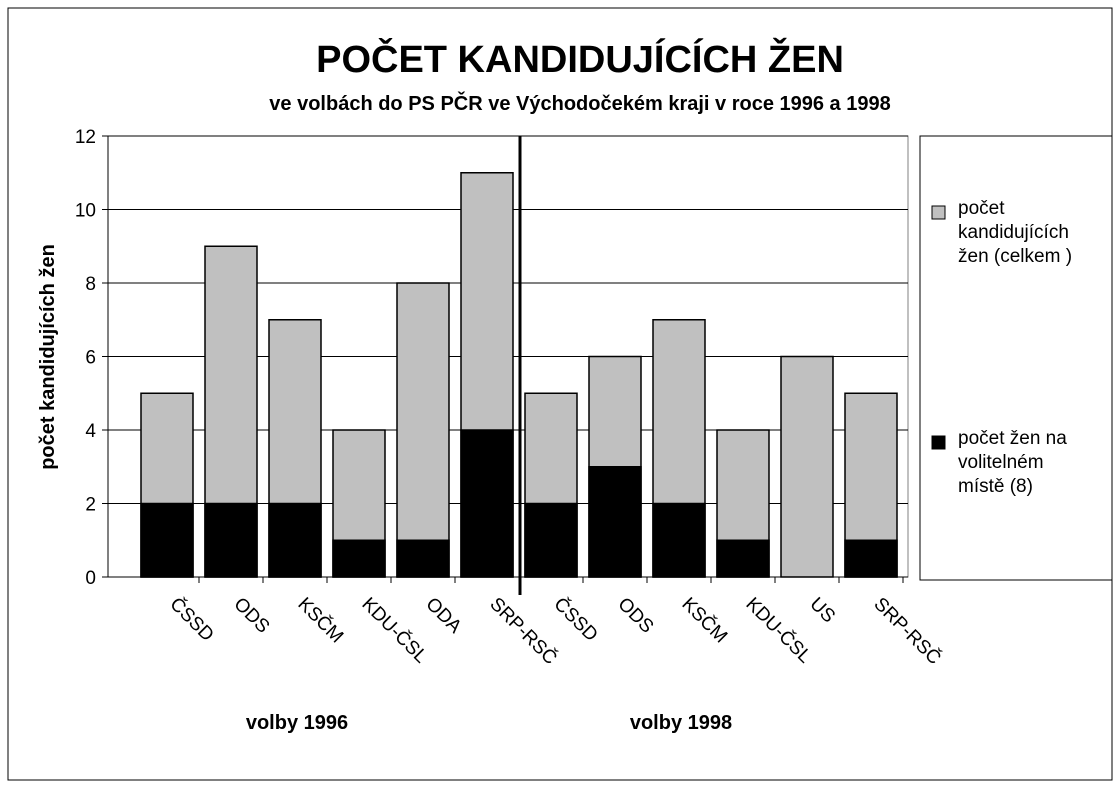  Describe the element at coordinates (90, 284) in the screenshot. I see `y-tick-label: 8` at that location.